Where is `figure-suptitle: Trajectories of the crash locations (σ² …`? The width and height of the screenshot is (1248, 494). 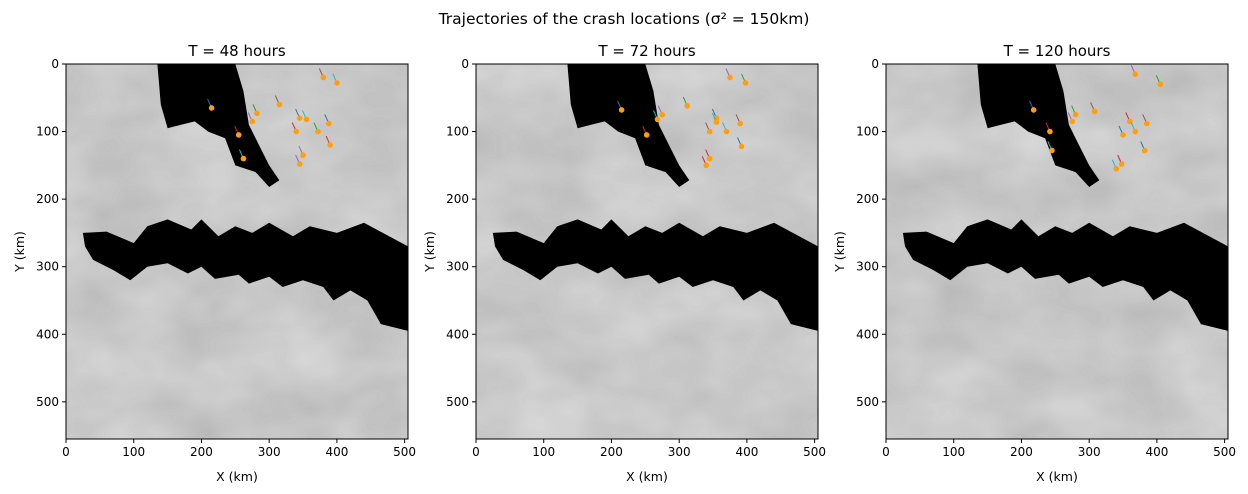
figure-suptitle: Trajectories of the crash locations (σ² … is located at coordinates (624, 19).